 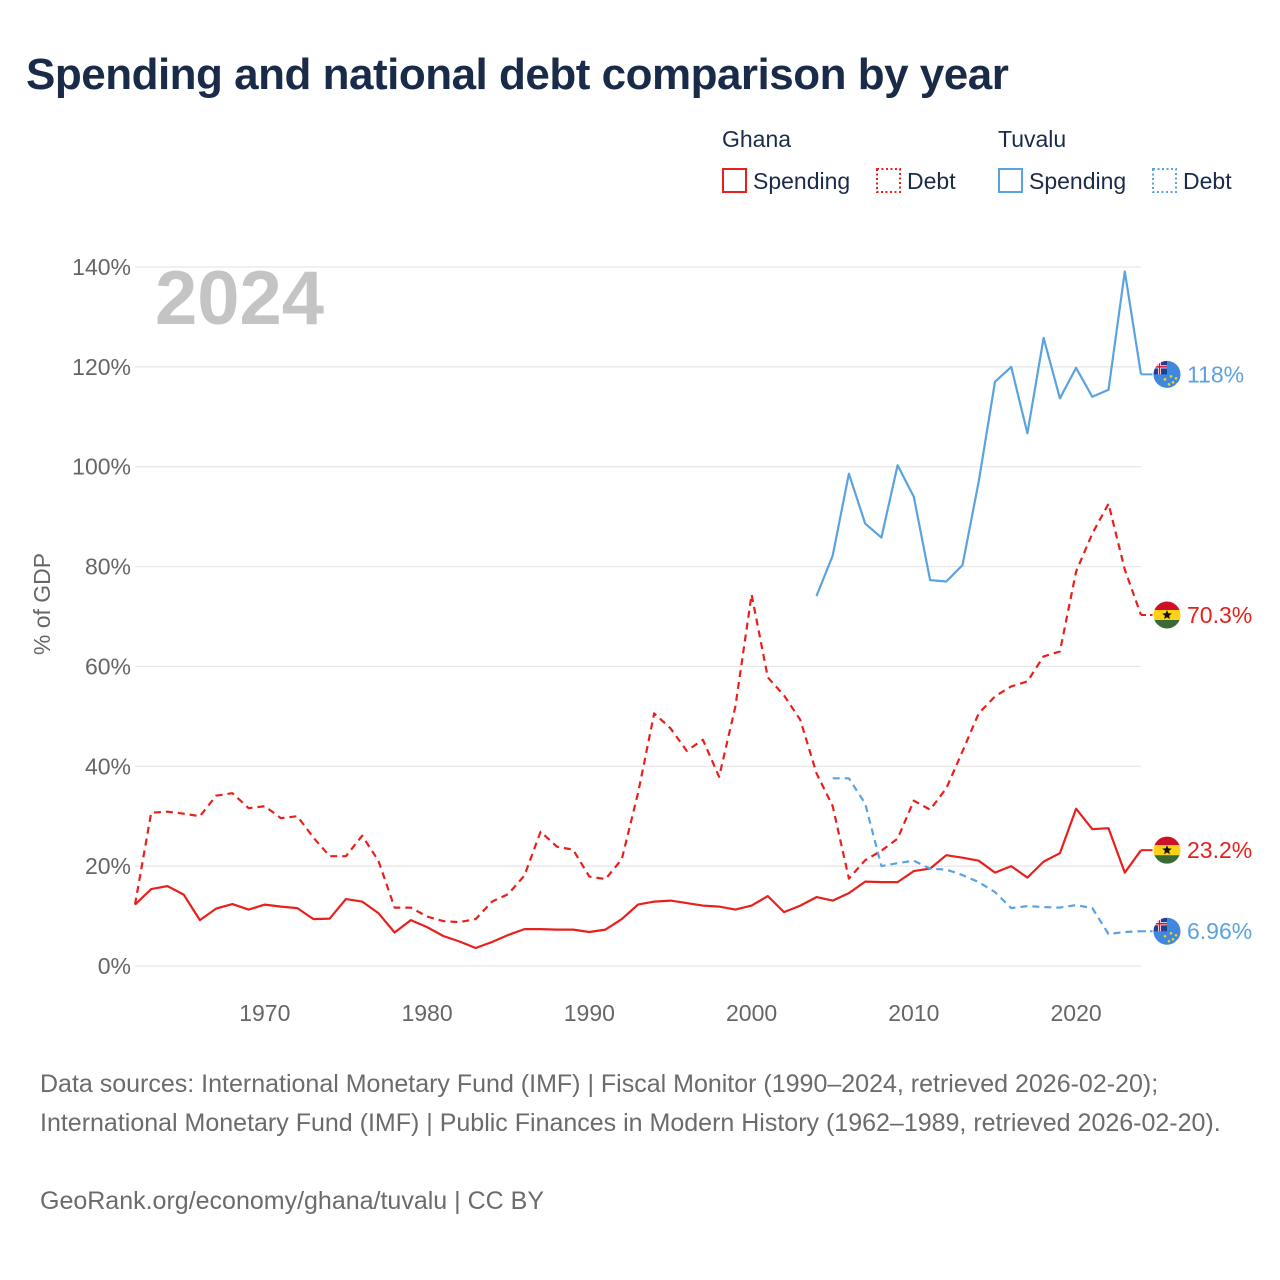 I want to click on end-value-label: 6.96%, so click(x=1219, y=931).